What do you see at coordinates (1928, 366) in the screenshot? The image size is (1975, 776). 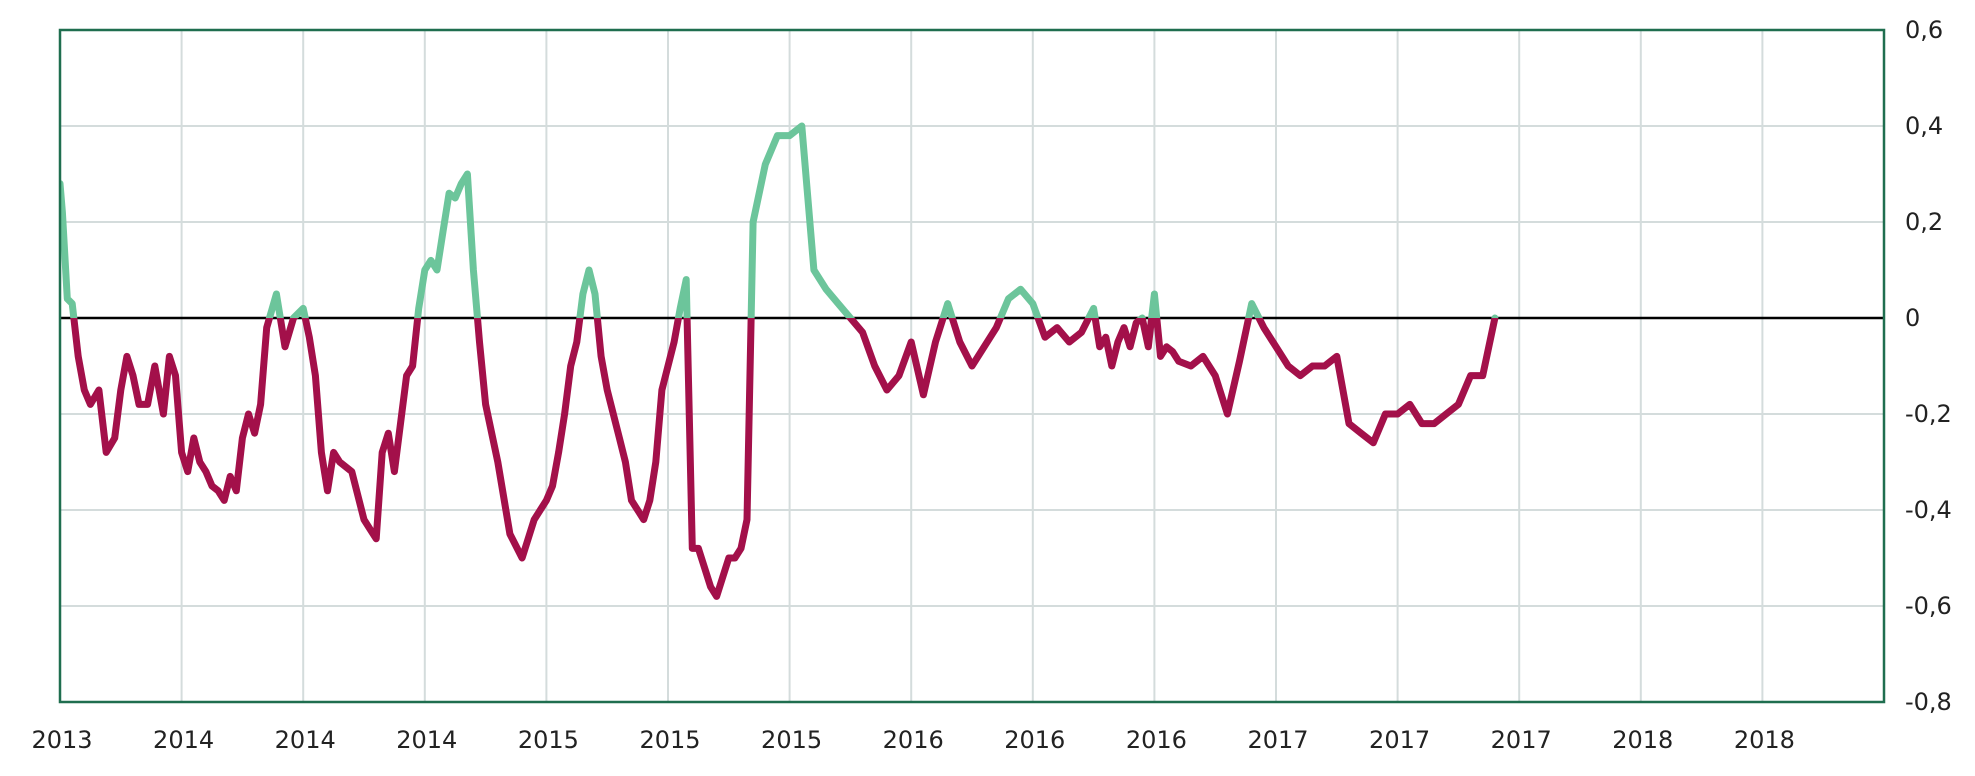 I see `y-axis: 0,6 0,4 0,2 0 -0,2 -0,4 -0,6 -0,8` at bounding box center [1928, 366].